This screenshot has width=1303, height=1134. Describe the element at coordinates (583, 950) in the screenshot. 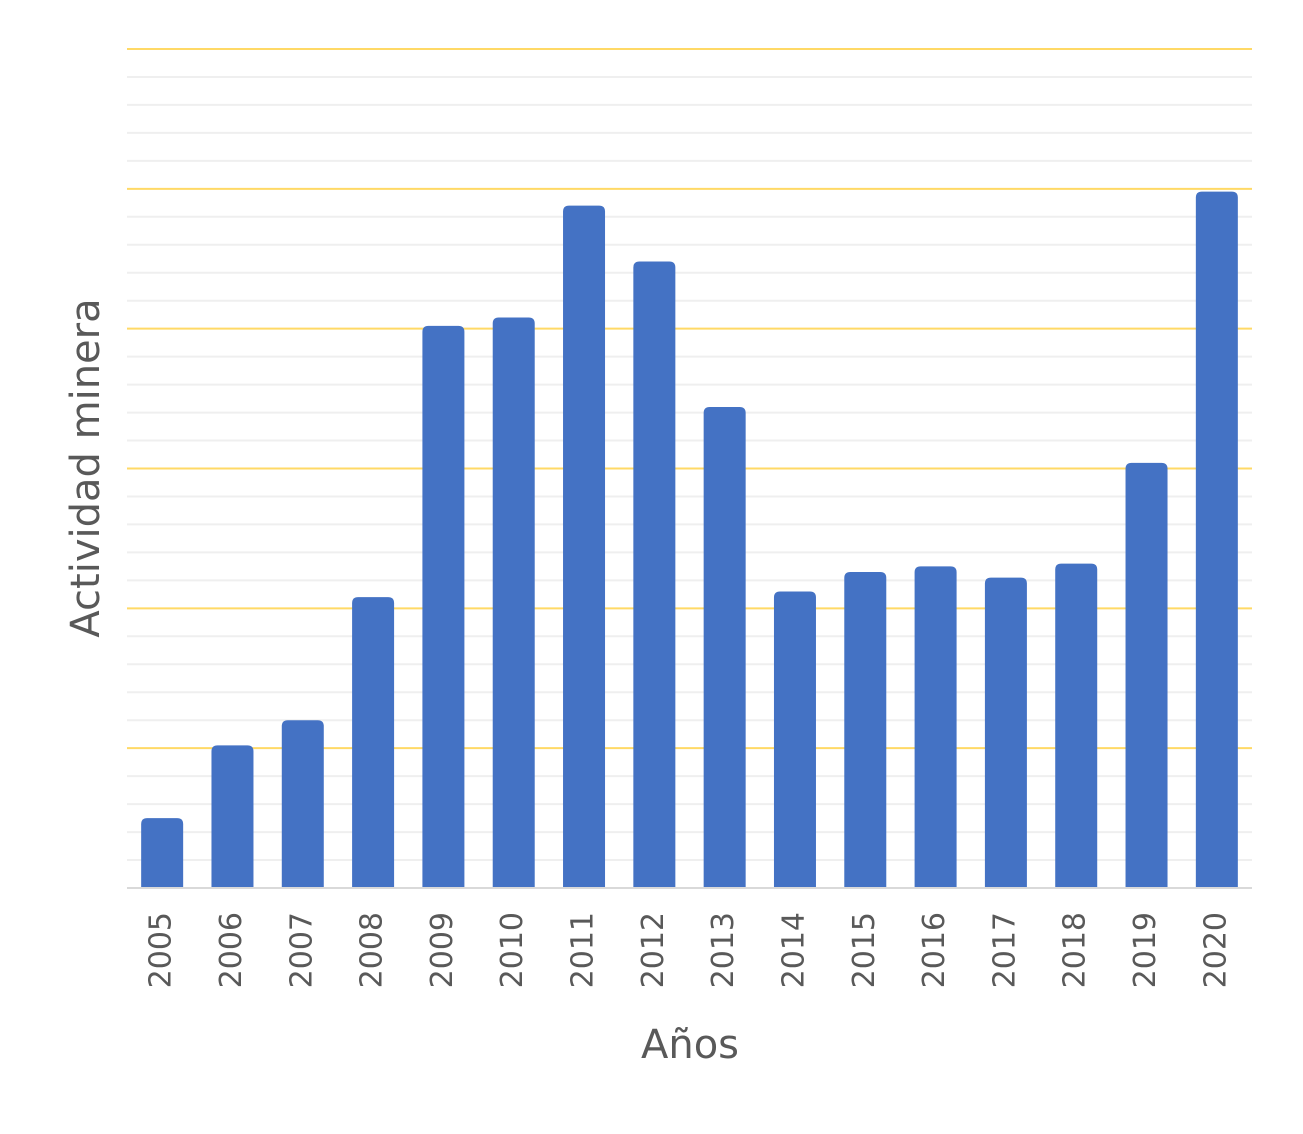

I see `x-tick-label: 2011` at that location.